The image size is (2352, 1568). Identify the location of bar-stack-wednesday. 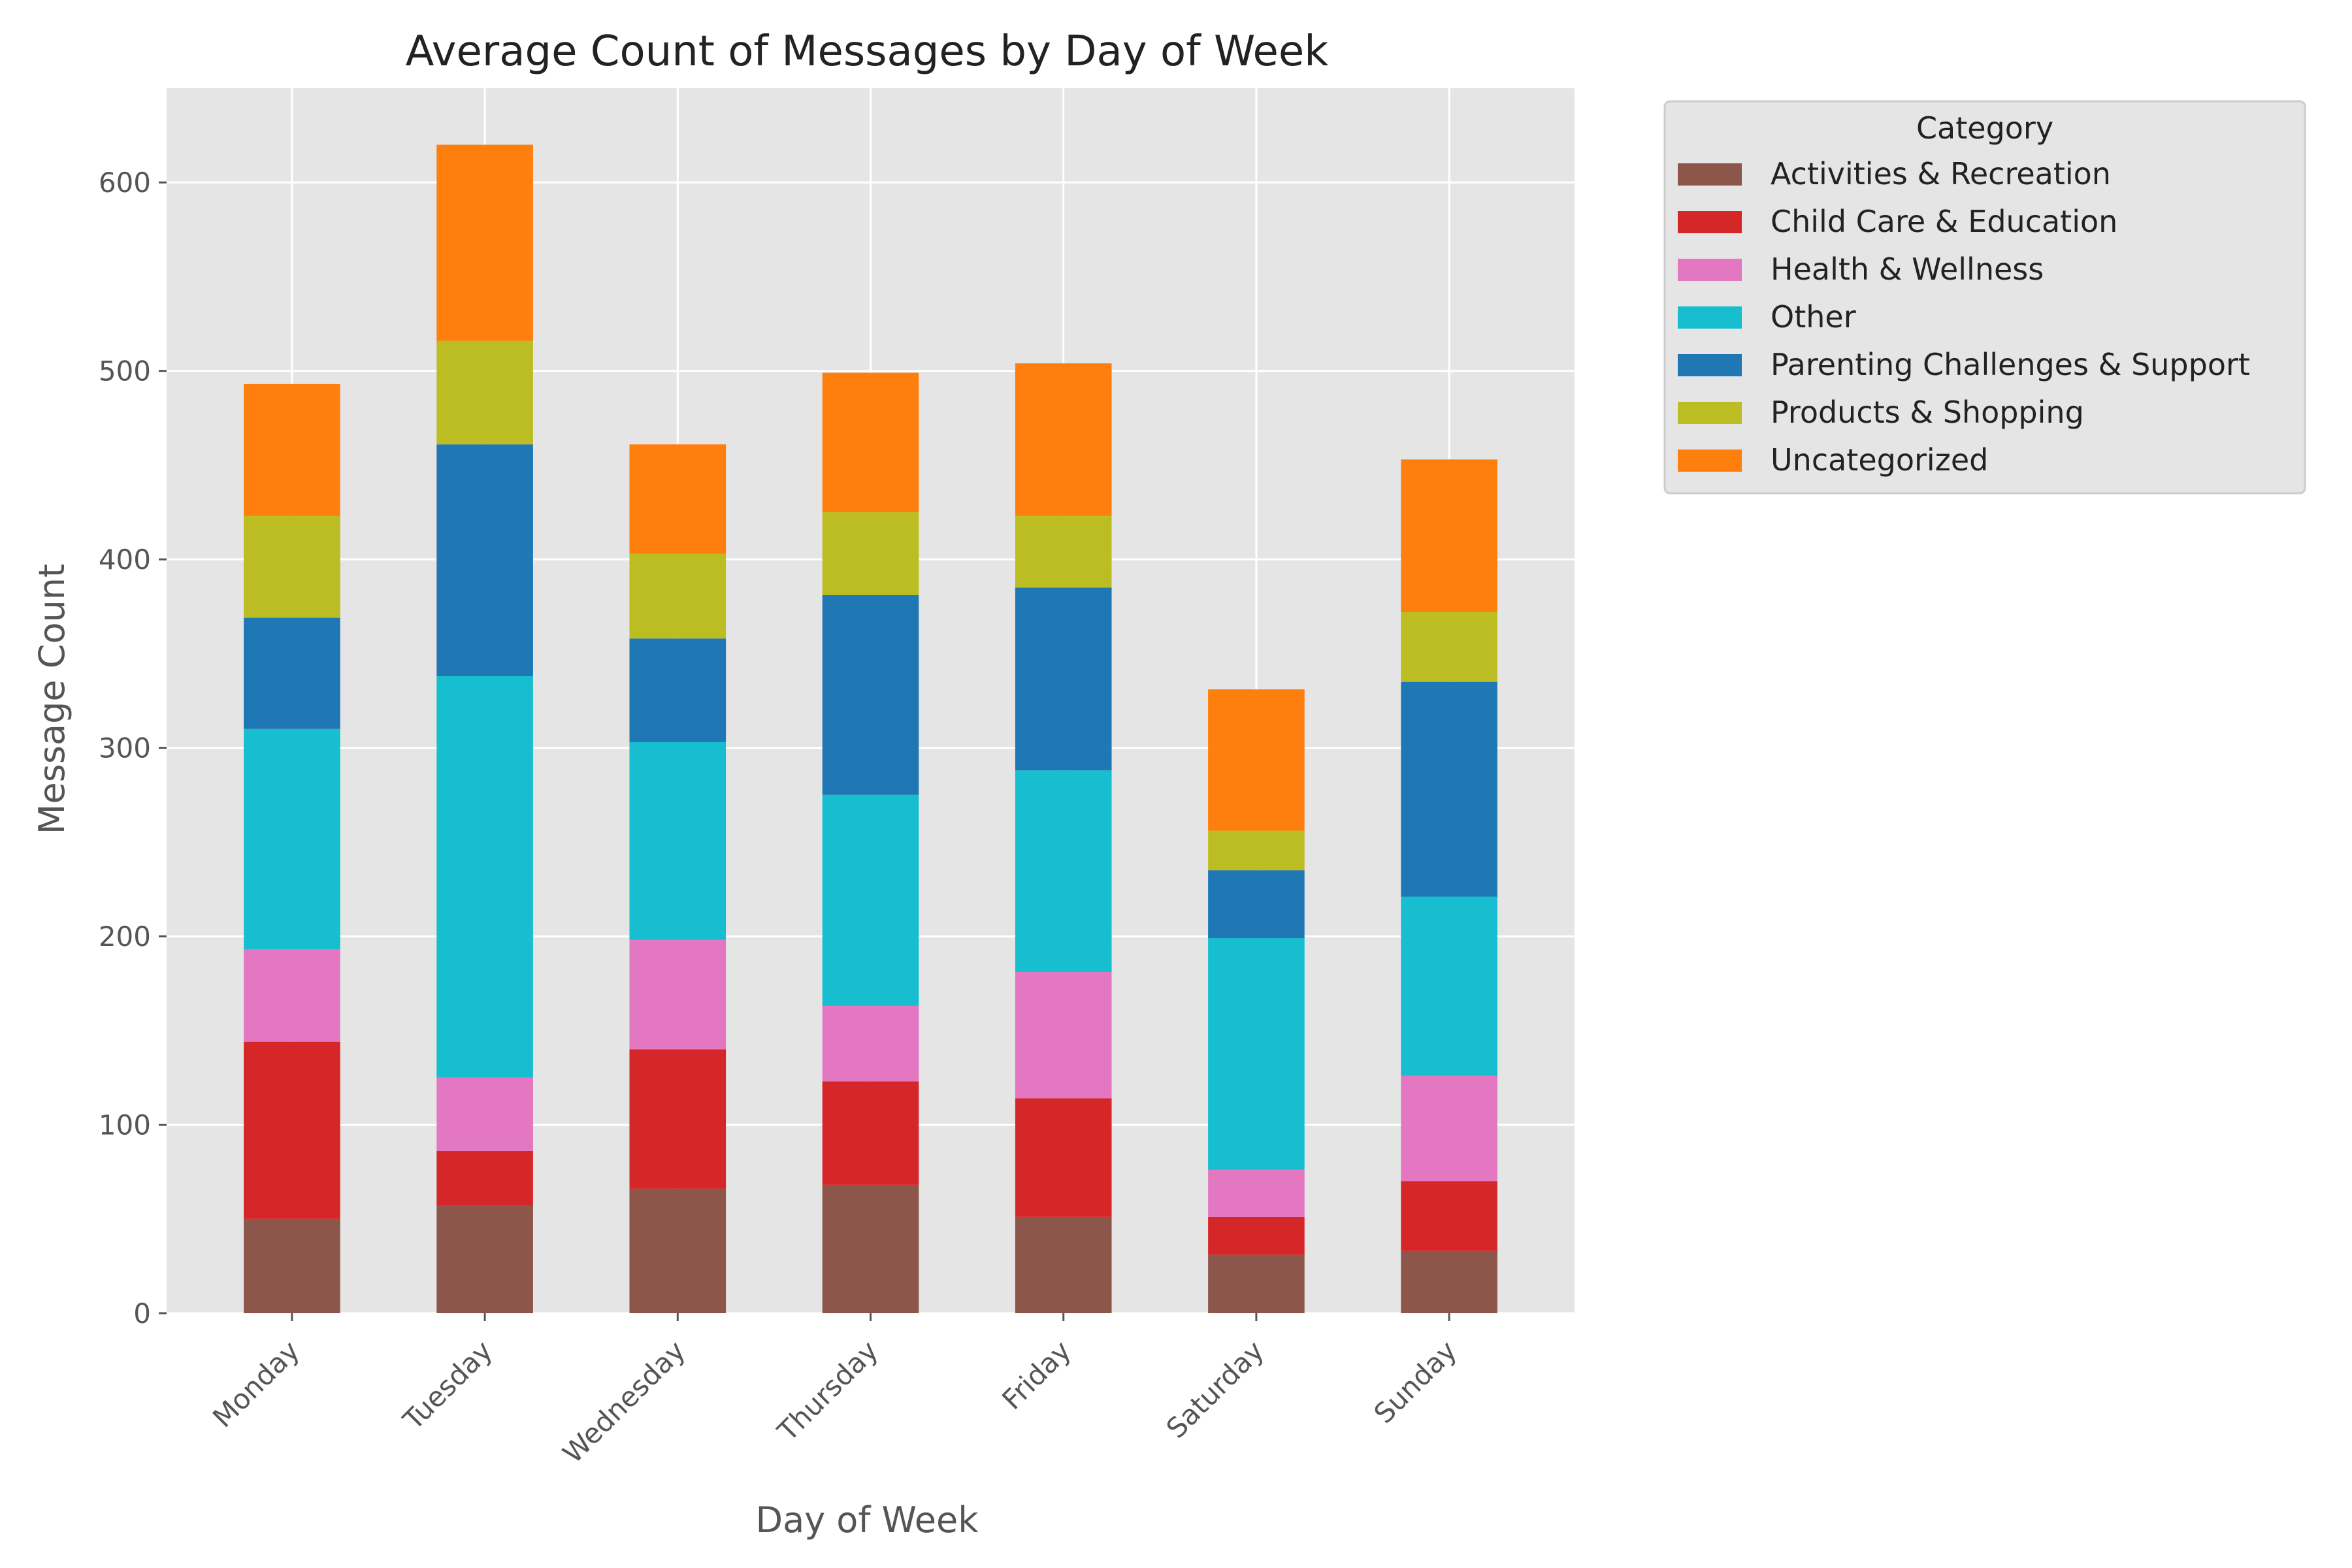
(678, 878).